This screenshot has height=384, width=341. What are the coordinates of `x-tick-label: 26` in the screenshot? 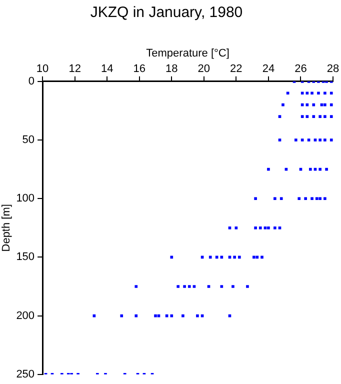 It's located at (300, 68).